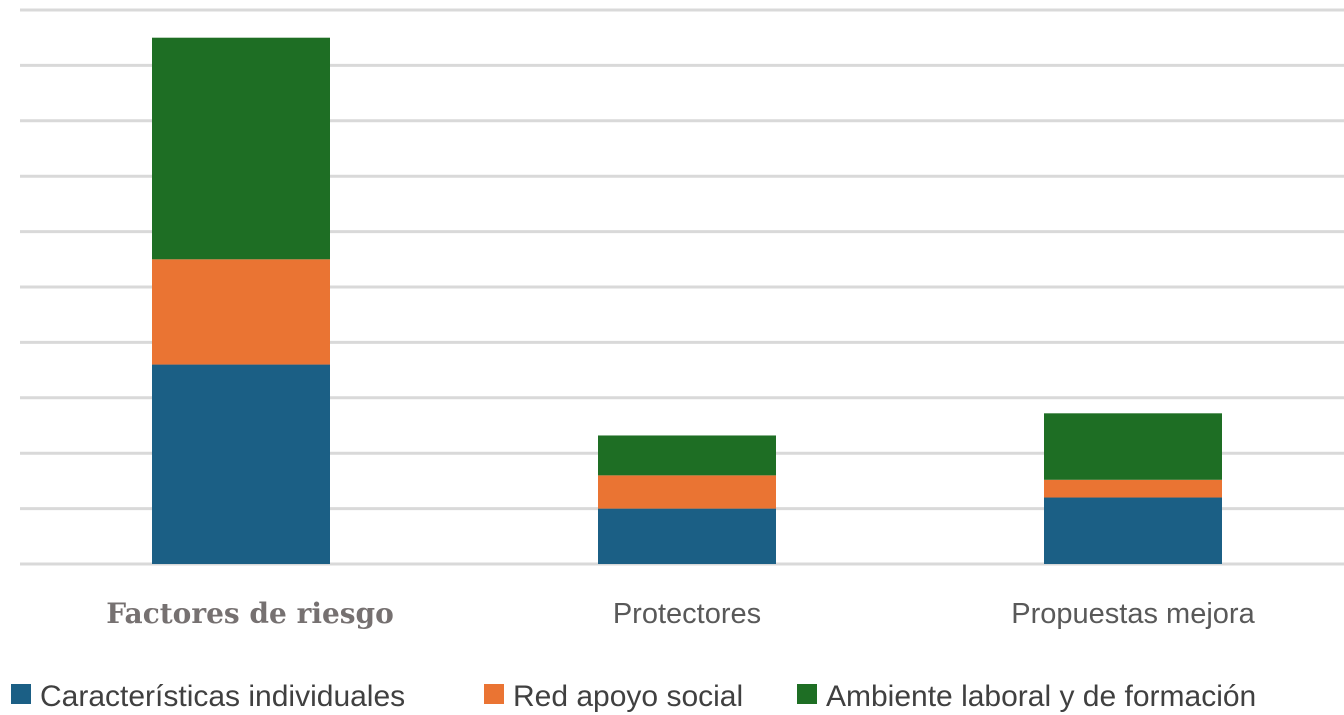 The width and height of the screenshot is (1344, 715). Describe the element at coordinates (21, 694) in the screenshot. I see `legend-swatch-caracteristicas-individuales` at that location.